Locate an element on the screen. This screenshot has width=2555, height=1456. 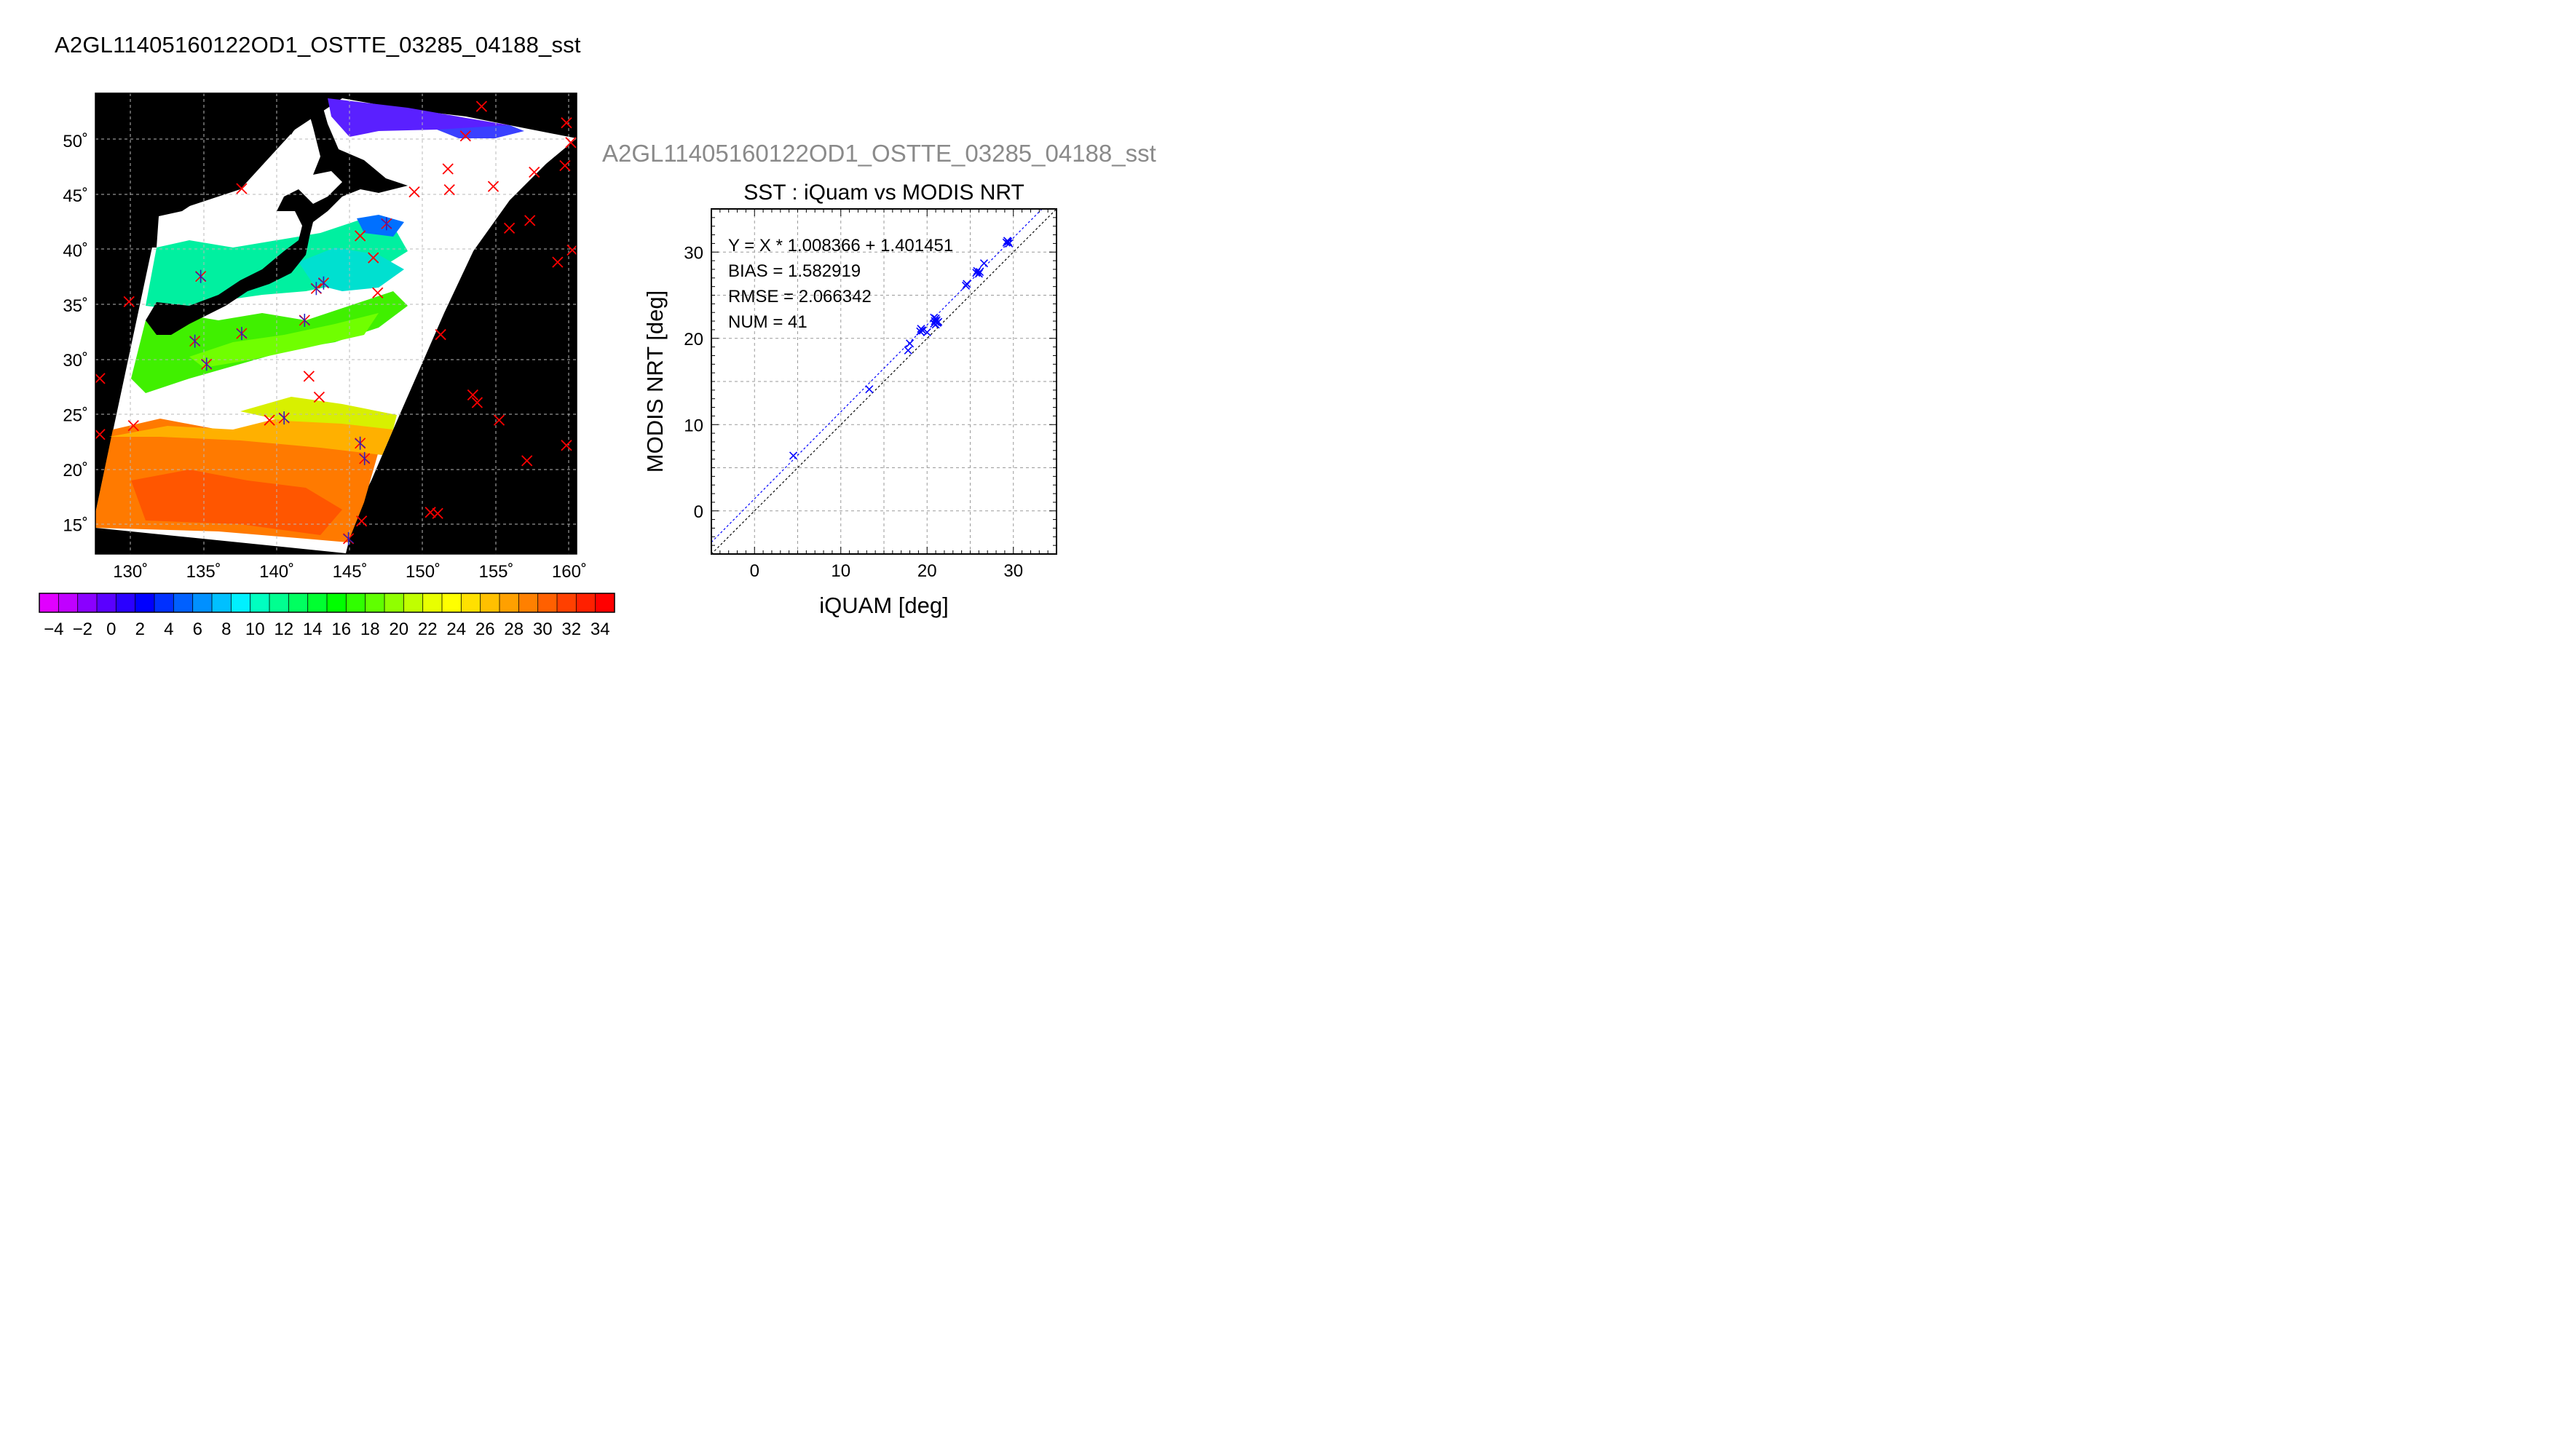
scatter-minor-ticks is located at coordinates (884, 381).